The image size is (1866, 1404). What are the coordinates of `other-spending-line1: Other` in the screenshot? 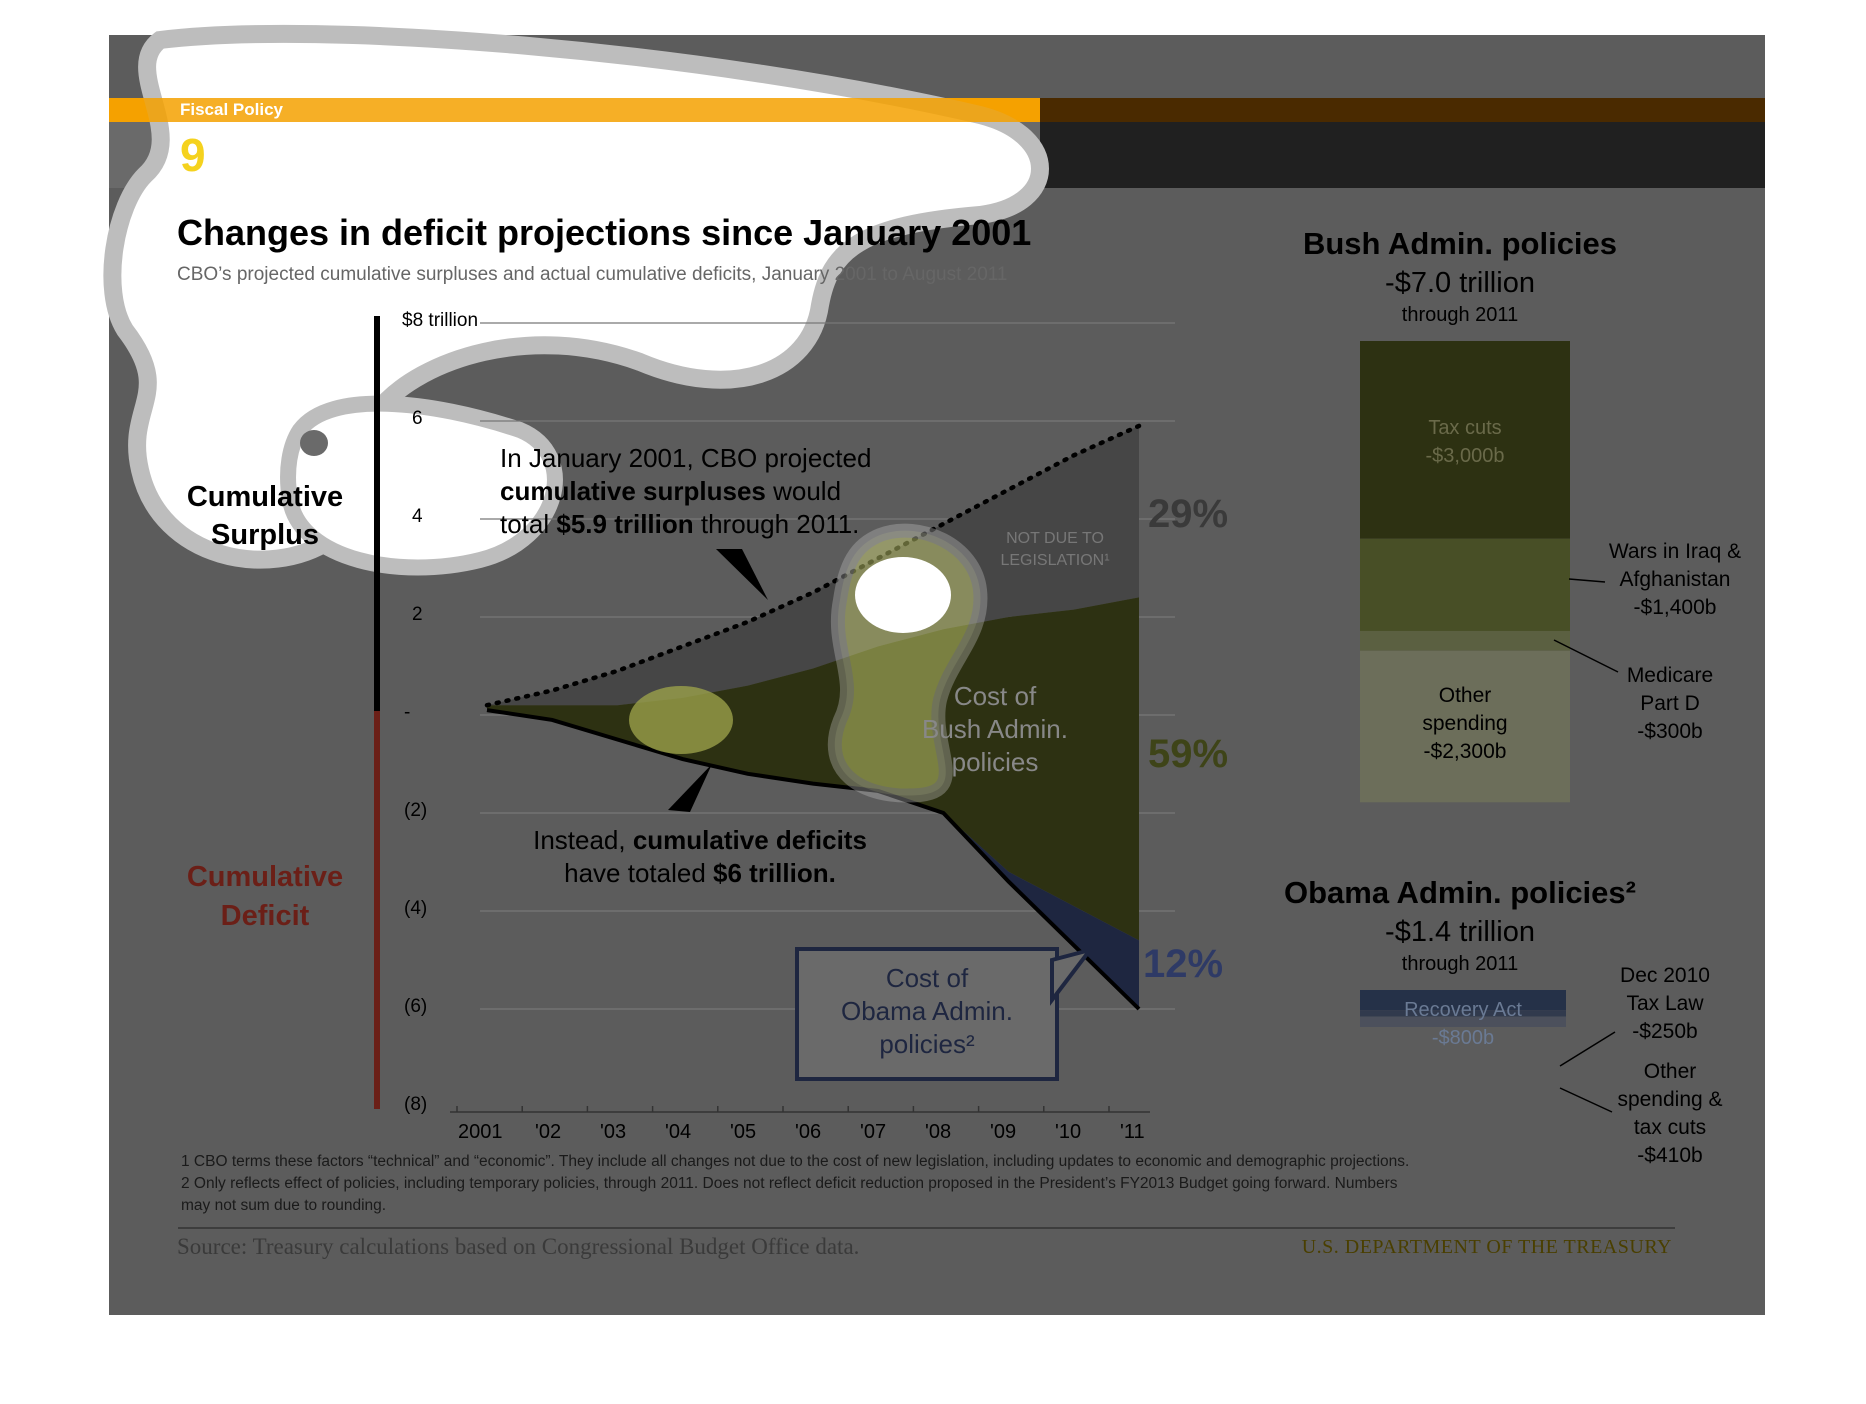 It's located at (1465, 695).